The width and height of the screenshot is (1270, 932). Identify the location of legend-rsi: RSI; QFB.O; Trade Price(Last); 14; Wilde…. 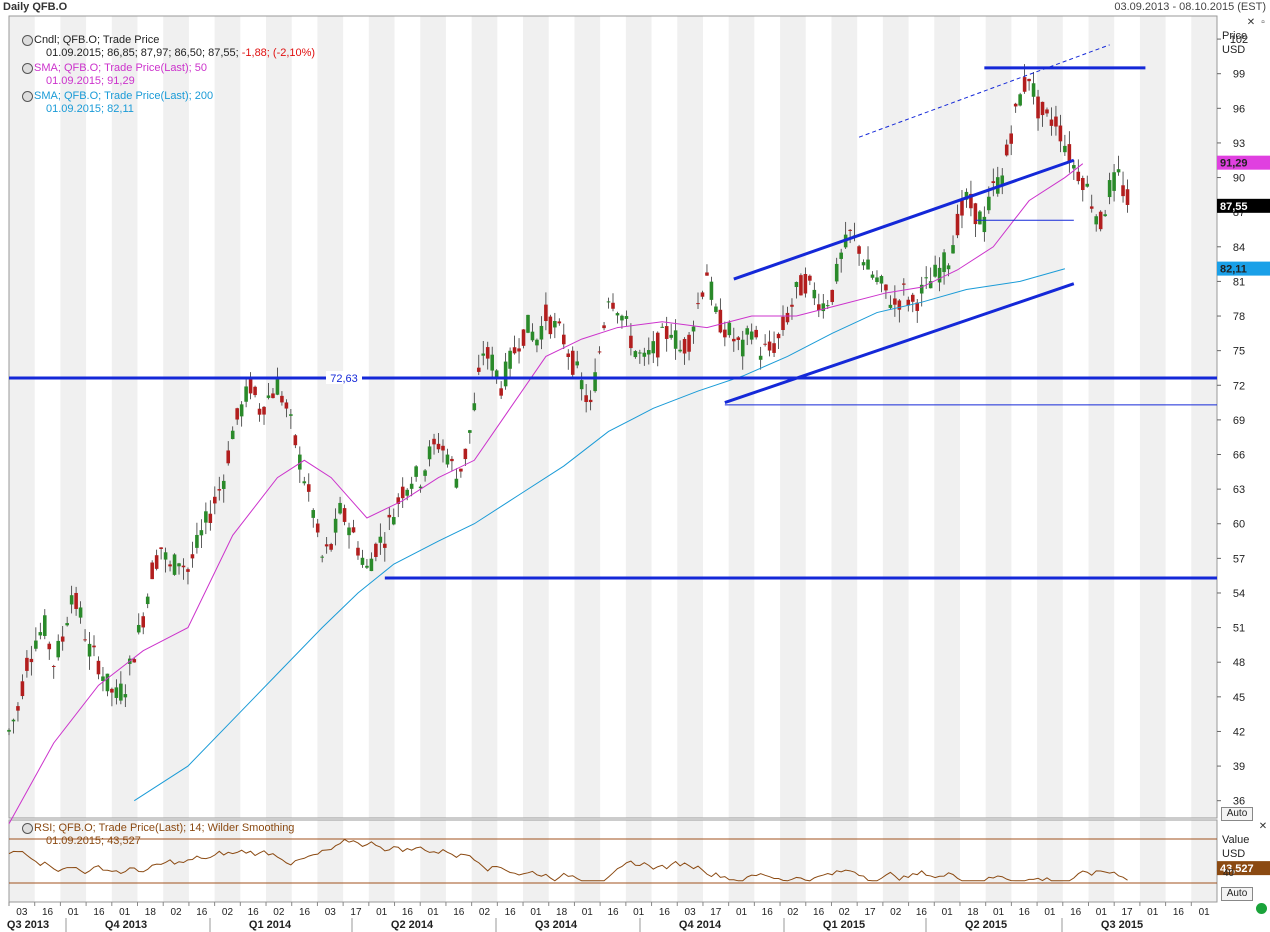
(158, 835).